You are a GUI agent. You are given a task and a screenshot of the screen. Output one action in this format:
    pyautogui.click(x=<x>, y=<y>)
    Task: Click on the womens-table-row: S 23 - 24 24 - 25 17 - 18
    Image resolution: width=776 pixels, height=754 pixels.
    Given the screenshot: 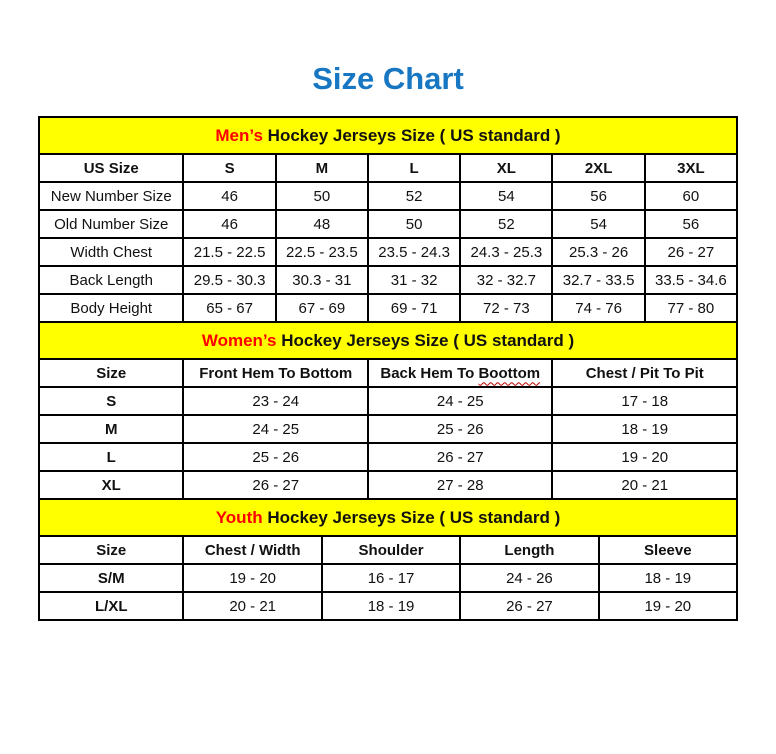 What is the action you would take?
    pyautogui.click(x=387, y=401)
    